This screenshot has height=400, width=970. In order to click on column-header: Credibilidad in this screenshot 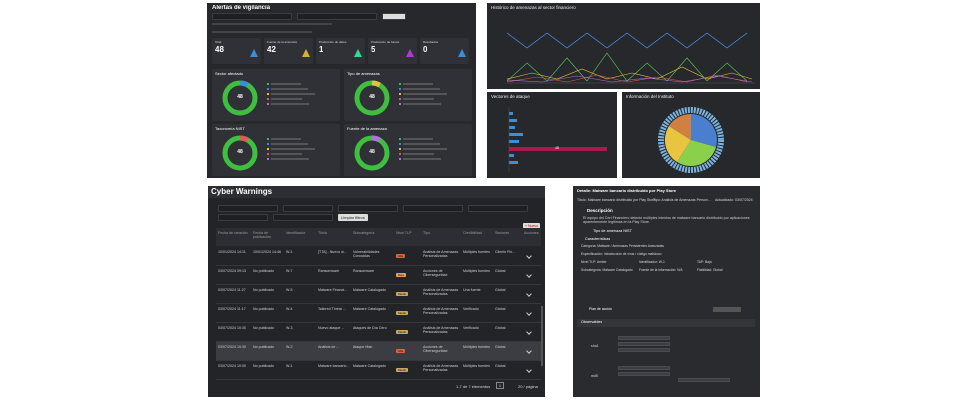, I will do `click(472, 233)`.